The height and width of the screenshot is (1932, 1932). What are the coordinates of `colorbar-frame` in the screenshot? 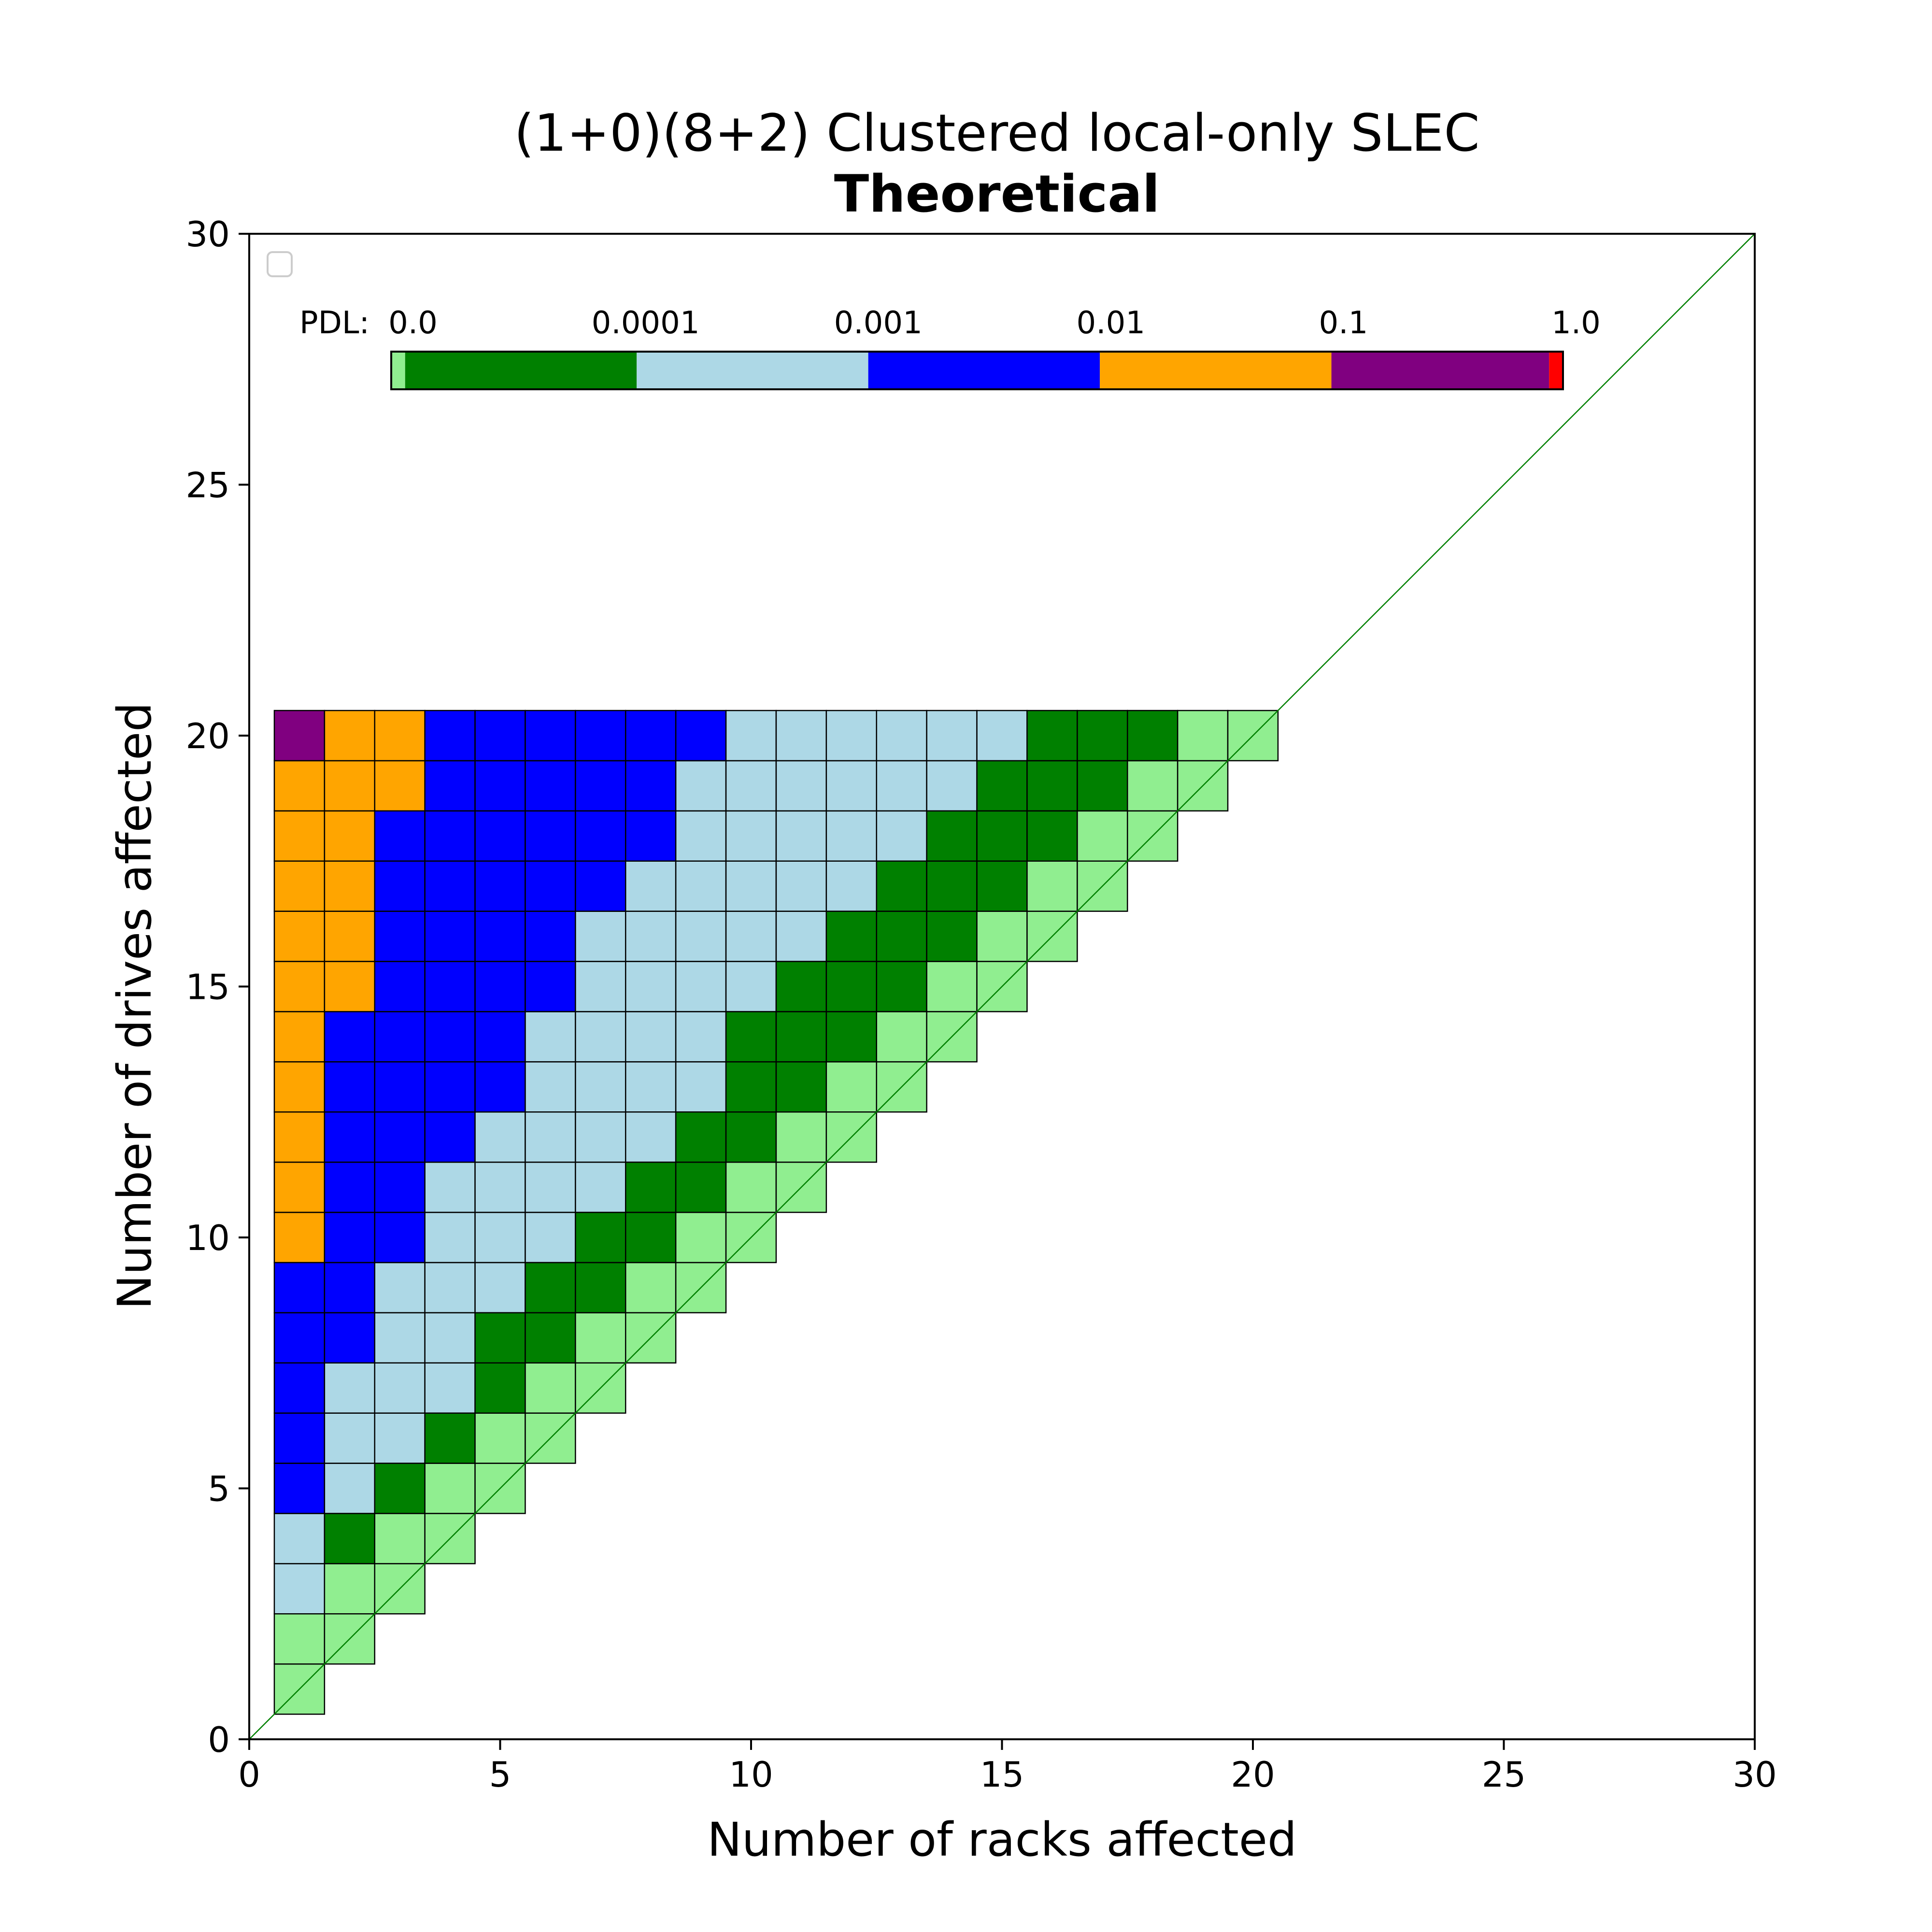 It's located at (977, 370).